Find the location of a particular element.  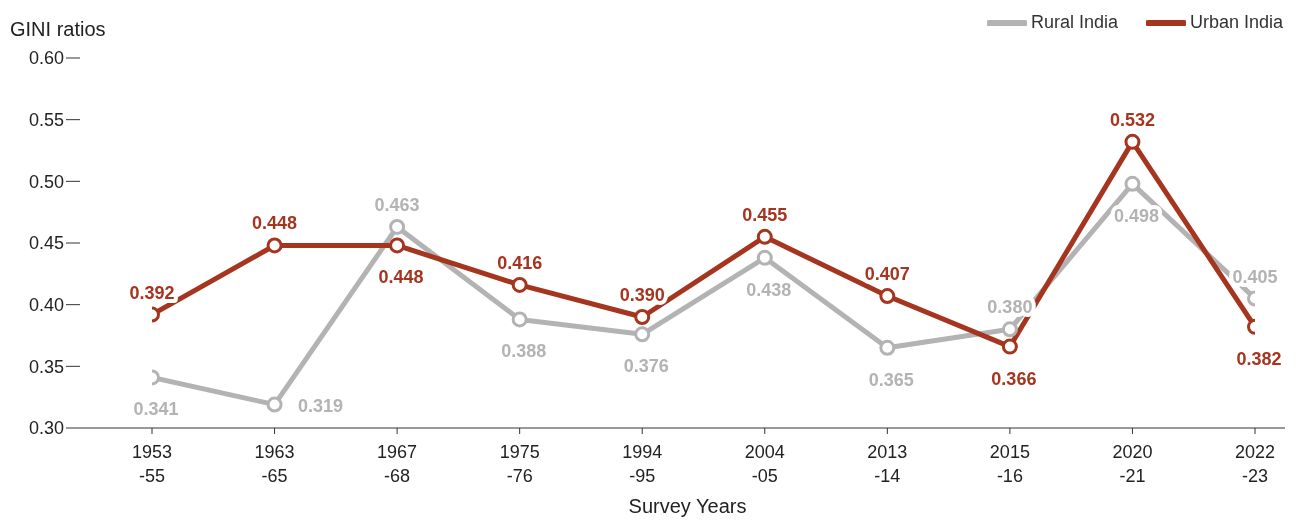

data-label: 0.392 is located at coordinates (152, 292).